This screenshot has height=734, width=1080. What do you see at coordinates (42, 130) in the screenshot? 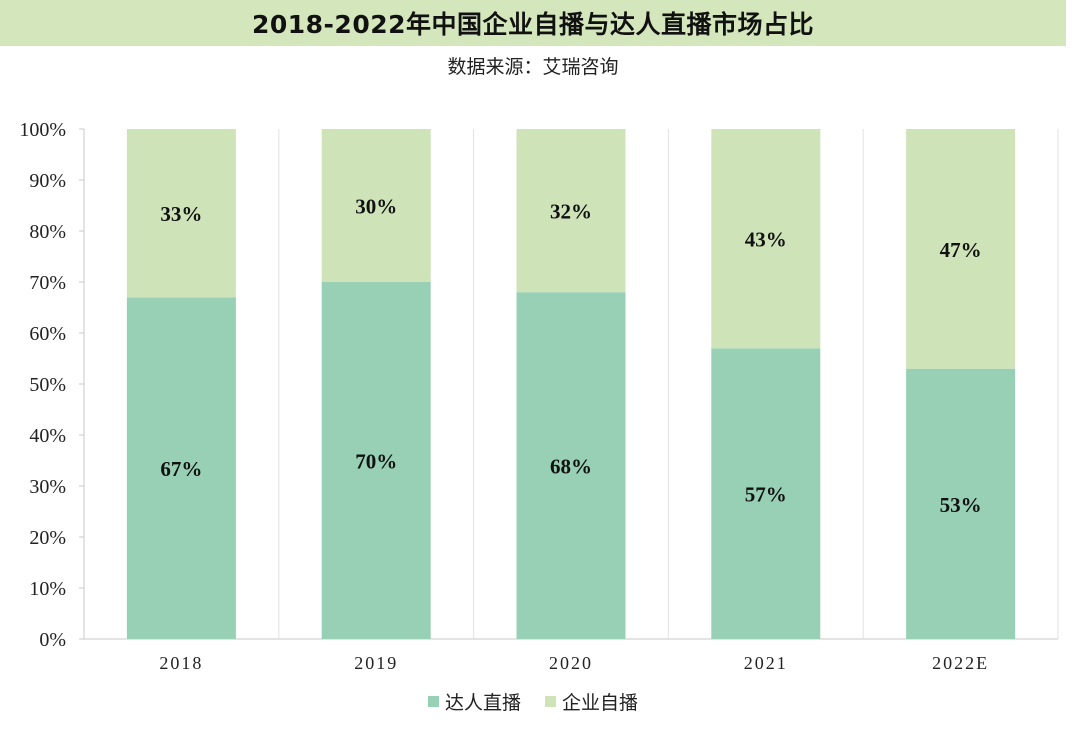
I see `y-tick-label: 100%` at bounding box center [42, 130].